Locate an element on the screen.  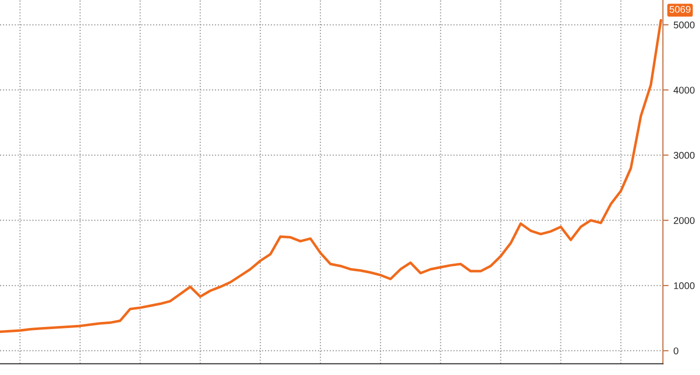
data-label: 5069 is located at coordinates (680, 9).